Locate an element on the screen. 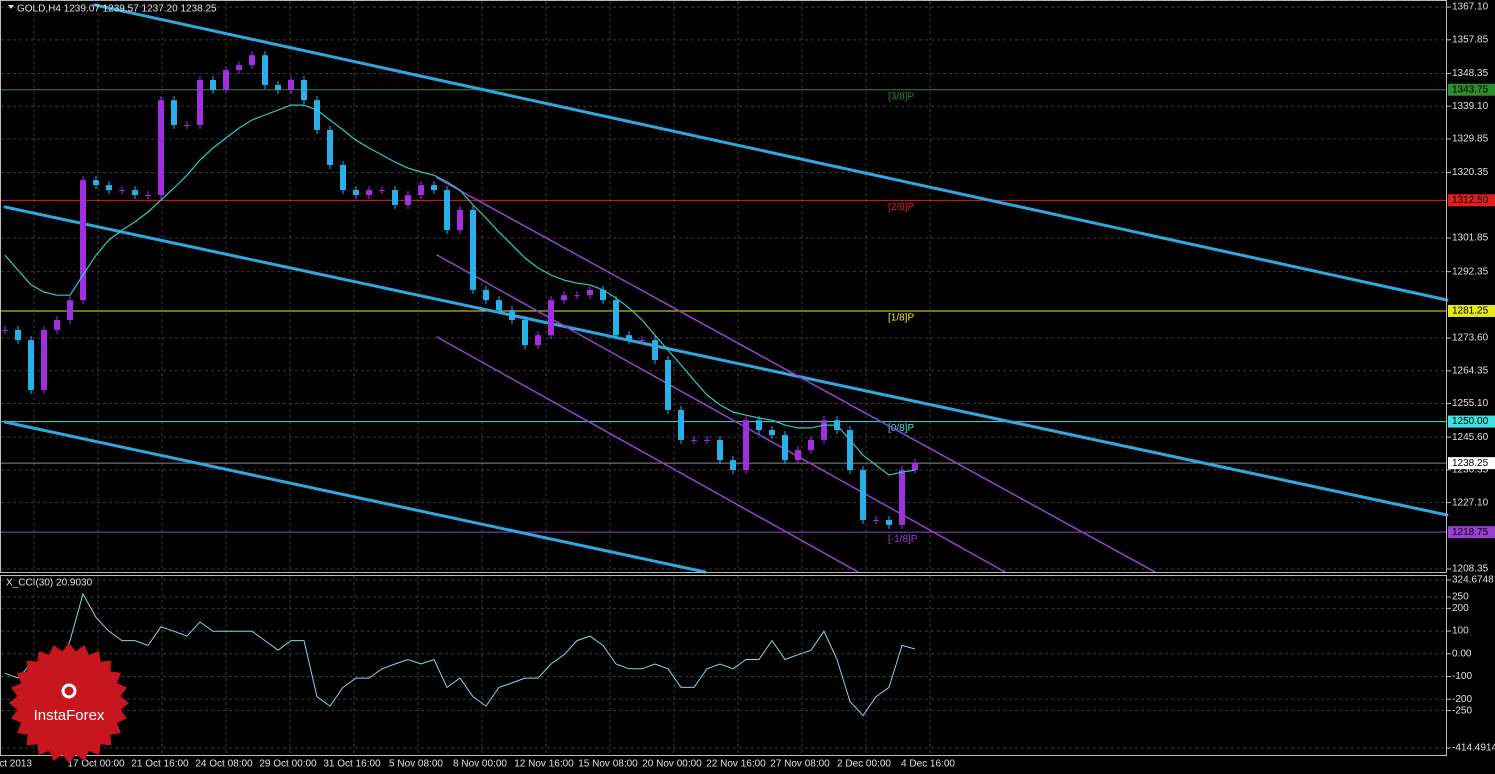  x-tick-label: 20 Nov 00:00 is located at coordinates (672, 764).